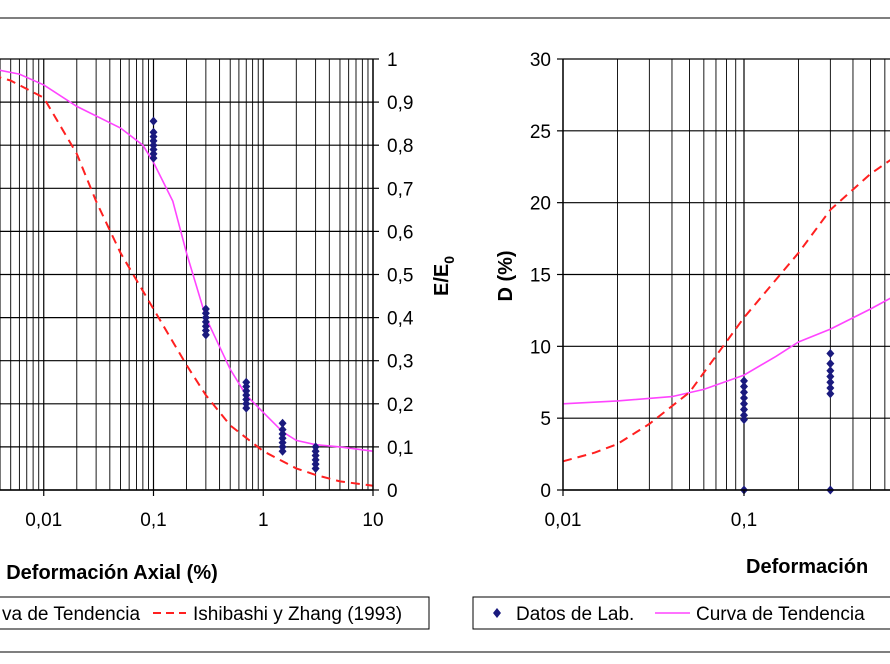 The width and height of the screenshot is (890, 664). Describe the element at coordinates (540, 60) in the screenshot. I see `right-y-tick-label: 30` at that location.